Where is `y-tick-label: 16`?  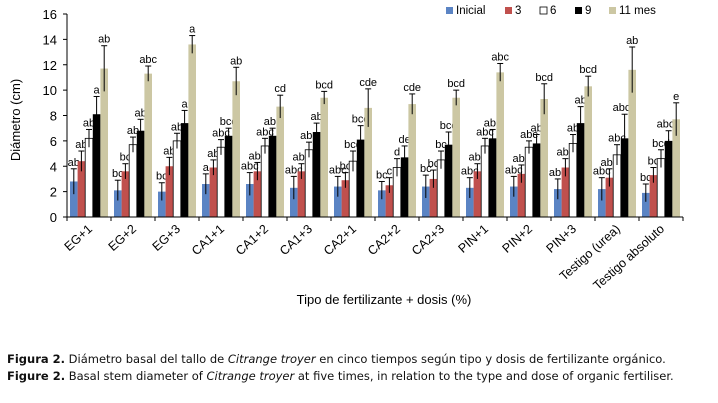
y-tick-label: 16 is located at coordinates (50, 14).